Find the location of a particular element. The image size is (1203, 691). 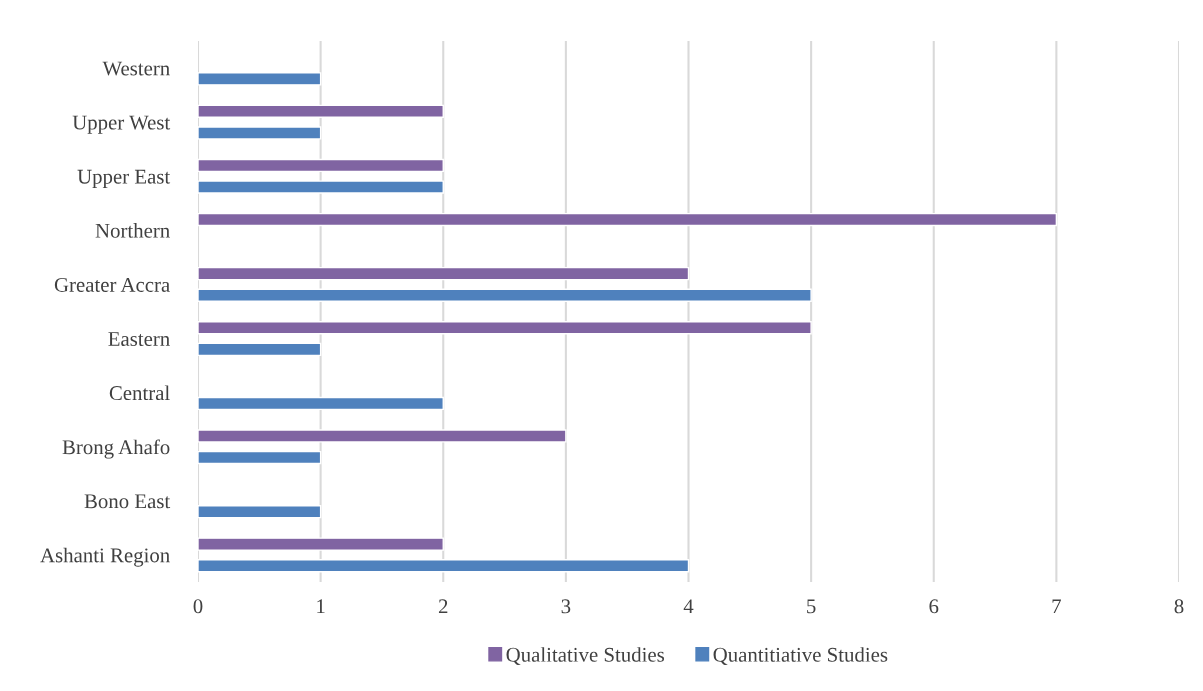

x-tick-label: 1 is located at coordinates (321, 606).